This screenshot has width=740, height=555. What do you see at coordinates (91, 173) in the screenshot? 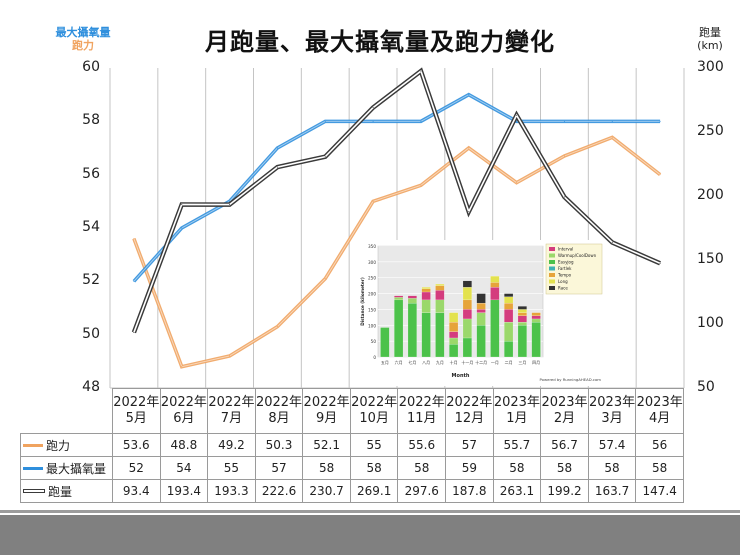
I see `left-tick-label: 56` at bounding box center [91, 173].